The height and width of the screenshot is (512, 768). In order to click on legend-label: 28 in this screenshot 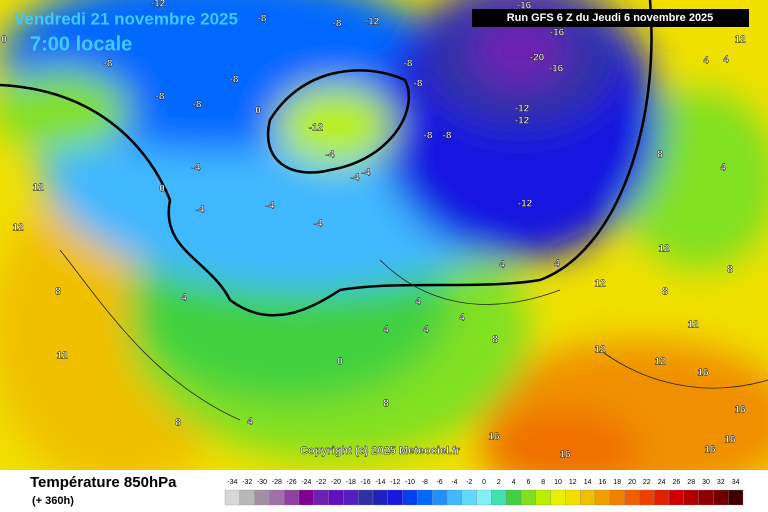, I will do `click(691, 482)`.